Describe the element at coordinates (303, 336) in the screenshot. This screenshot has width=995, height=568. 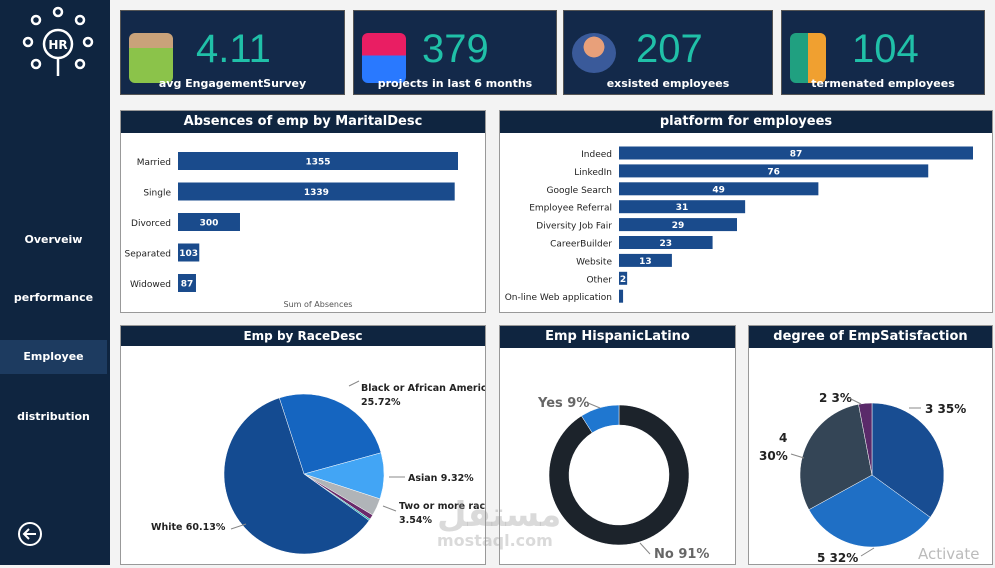
I see `chart-title: Emp by RaceDesc` at that location.